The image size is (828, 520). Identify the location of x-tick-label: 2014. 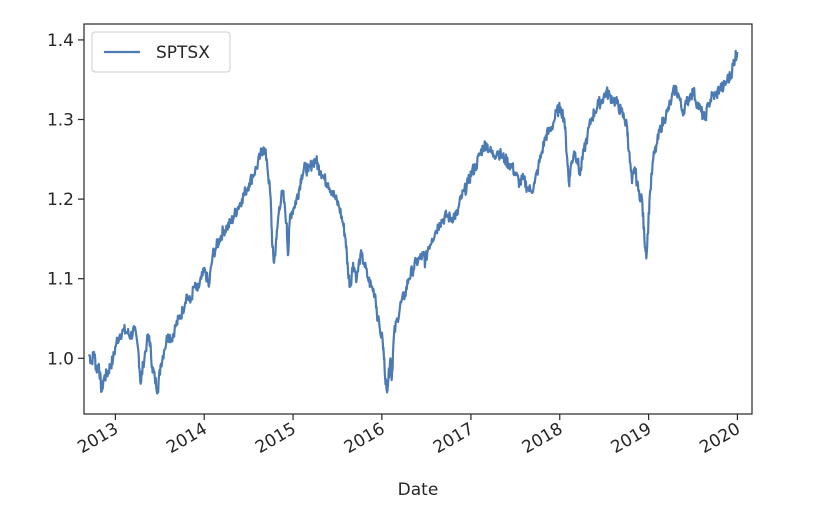
(186, 438).